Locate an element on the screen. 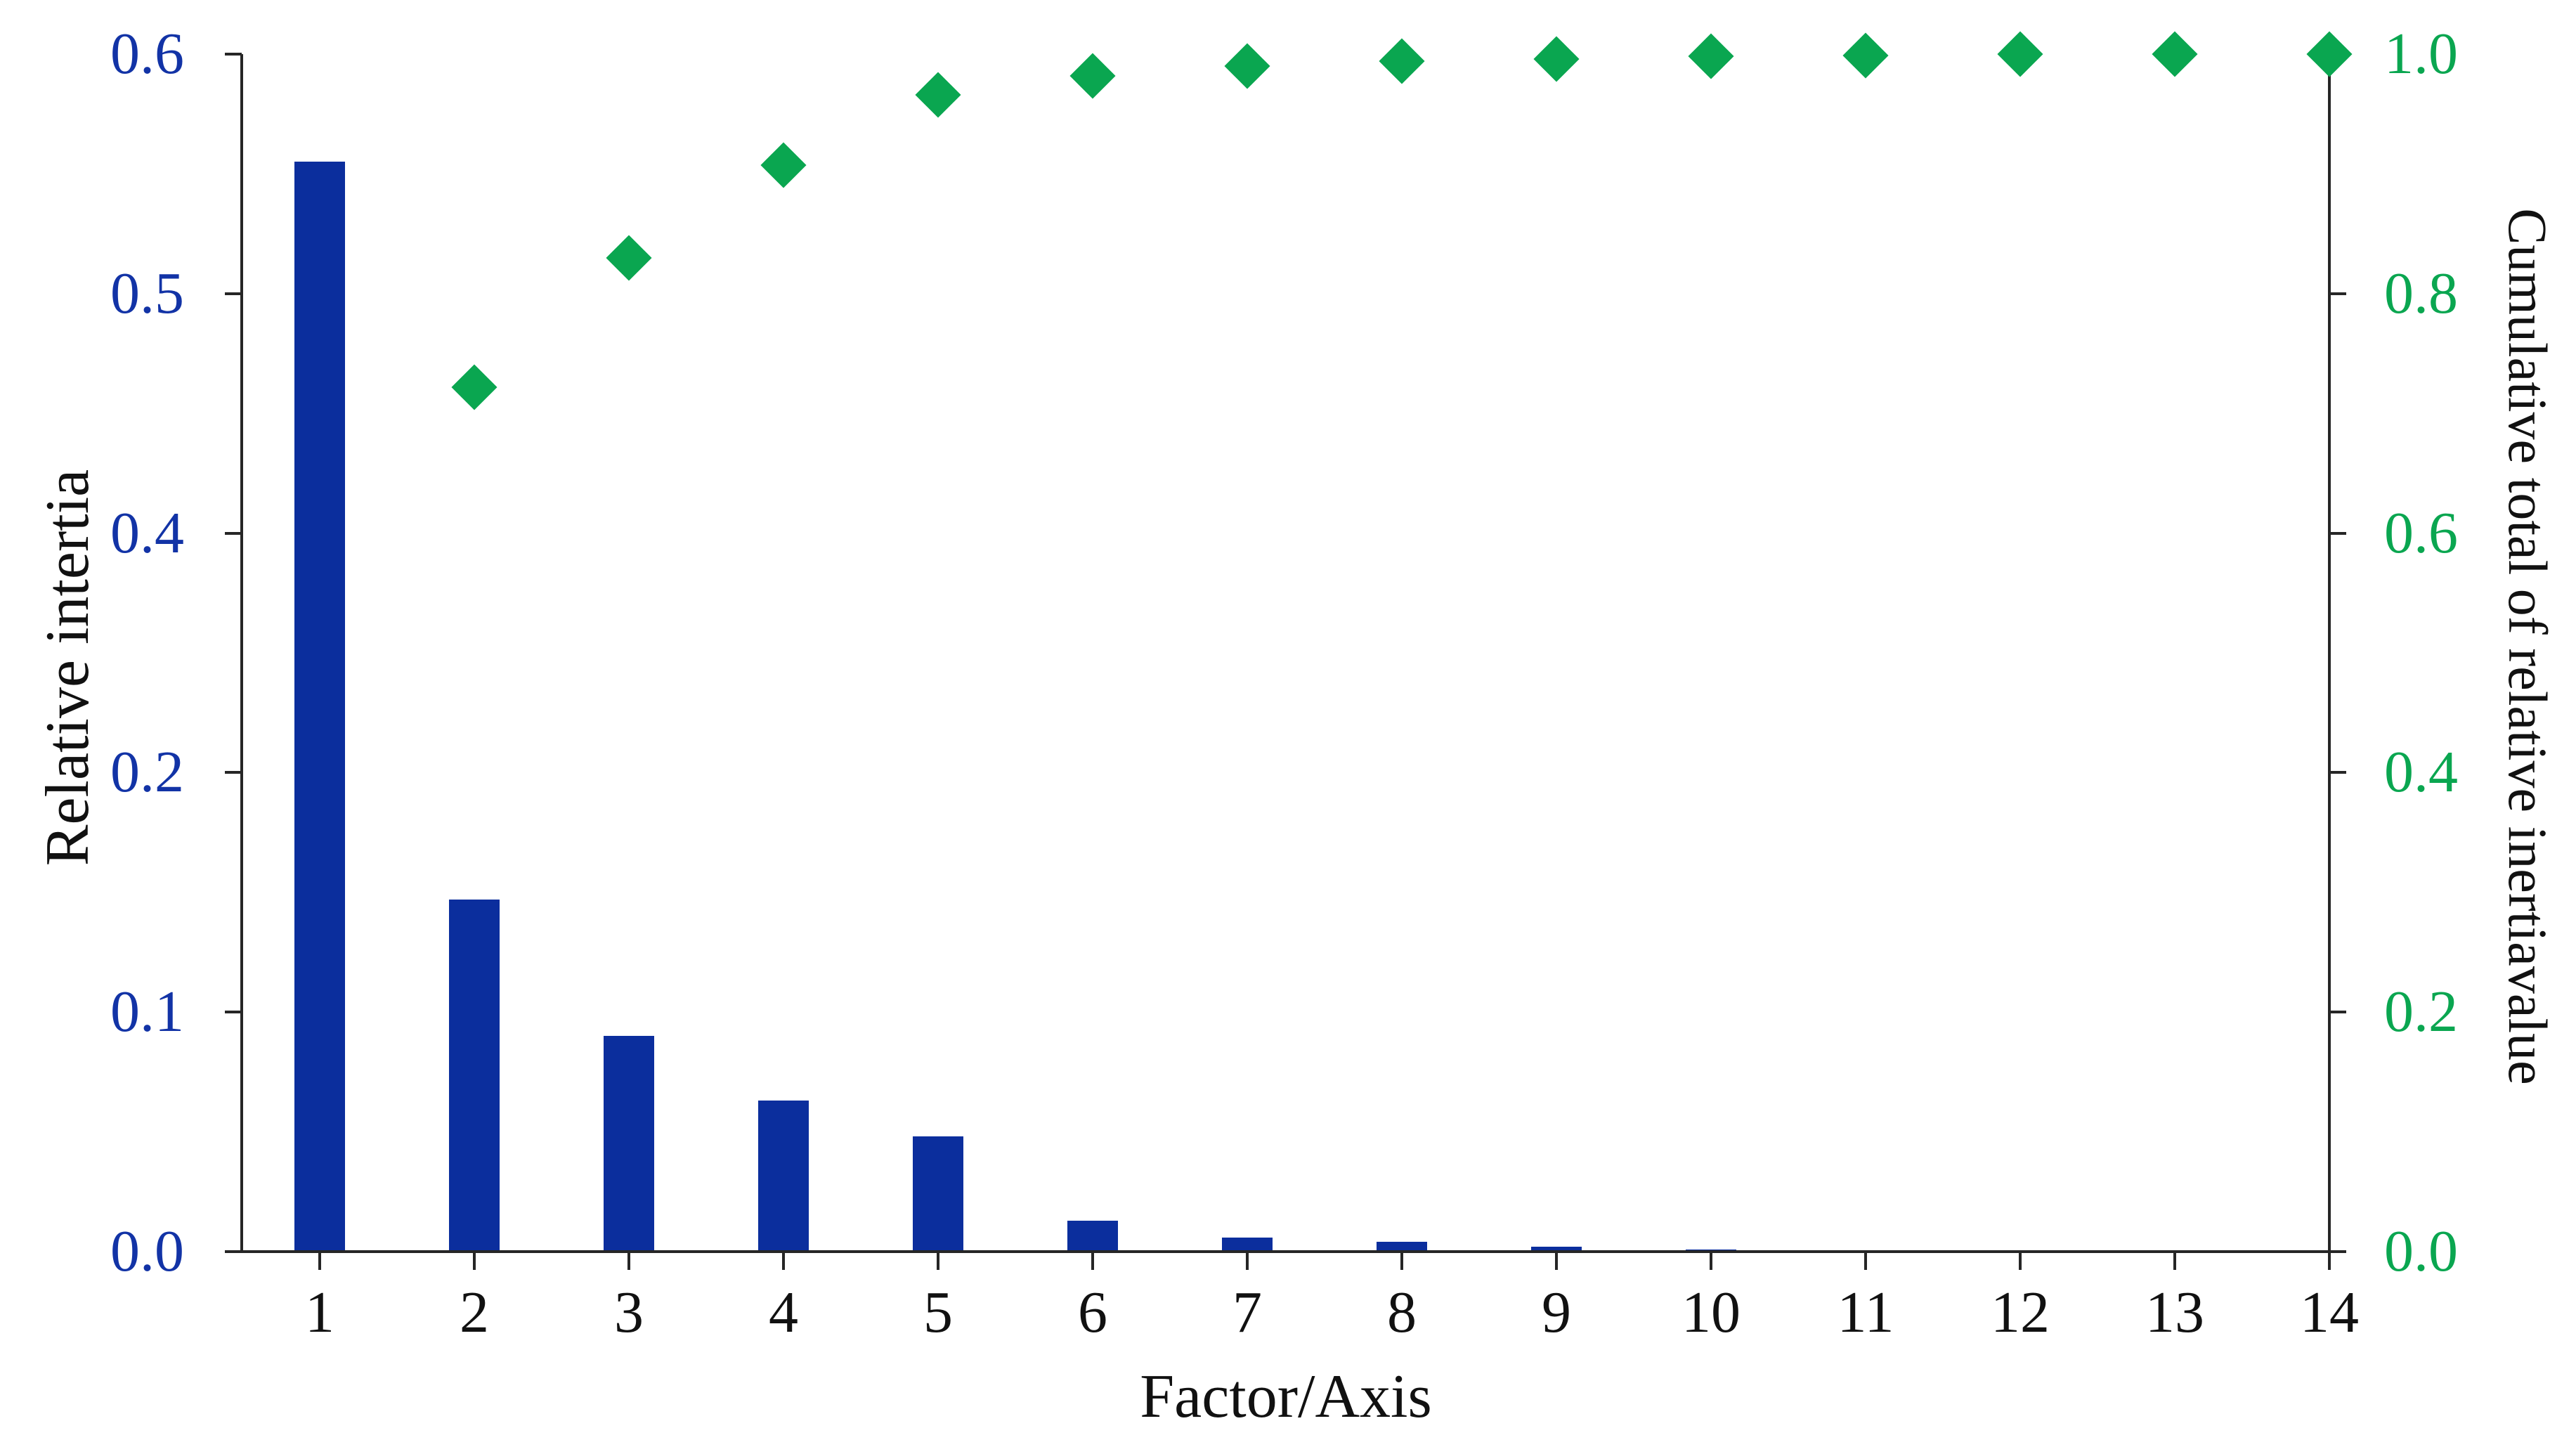 The width and height of the screenshot is (2576, 1447). left-axis-title: Relative intertia is located at coordinates (68, 668).